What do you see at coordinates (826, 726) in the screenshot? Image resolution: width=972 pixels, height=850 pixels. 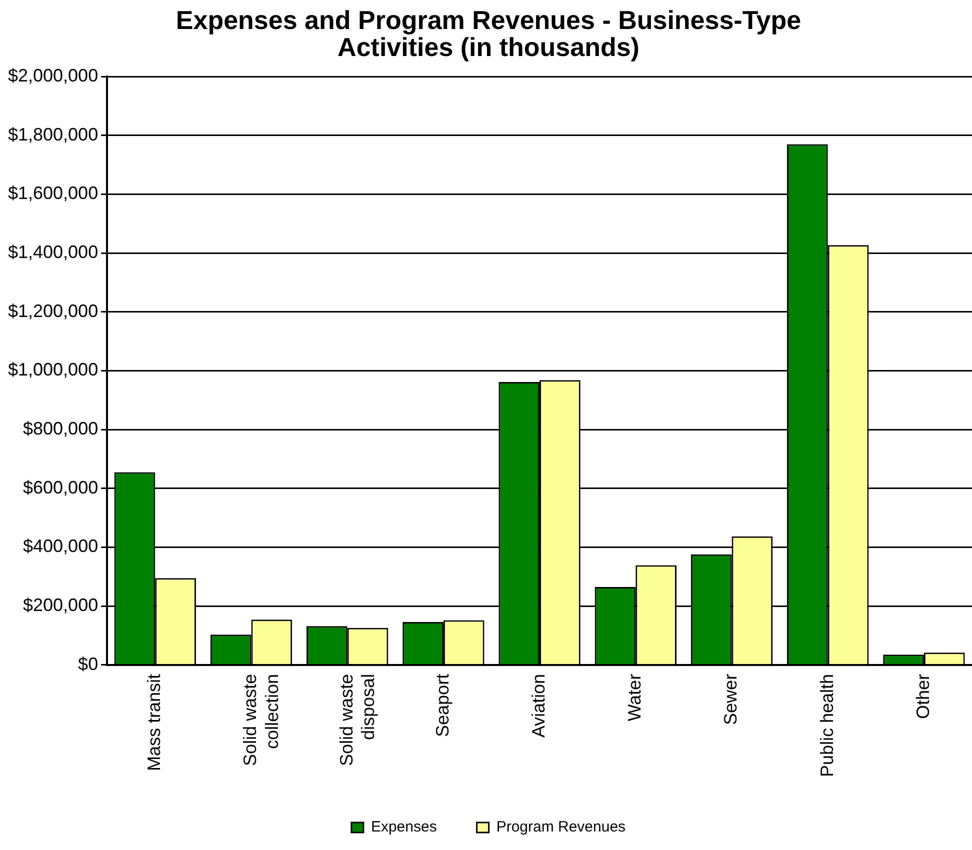 I see `x-tick-label: Public health` at bounding box center [826, 726].